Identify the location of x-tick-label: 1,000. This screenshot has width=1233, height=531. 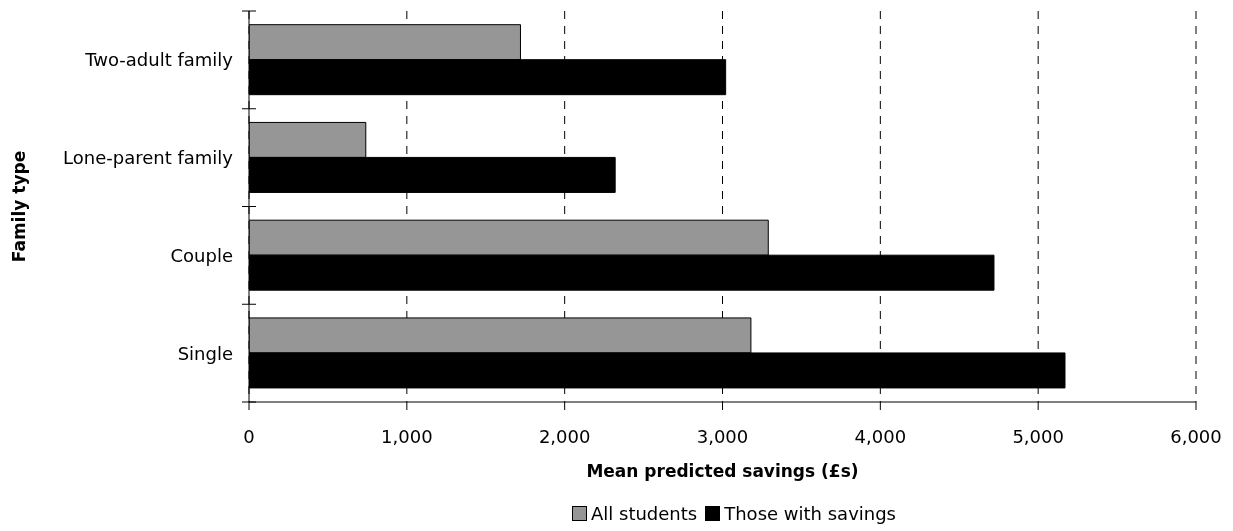
(407, 436).